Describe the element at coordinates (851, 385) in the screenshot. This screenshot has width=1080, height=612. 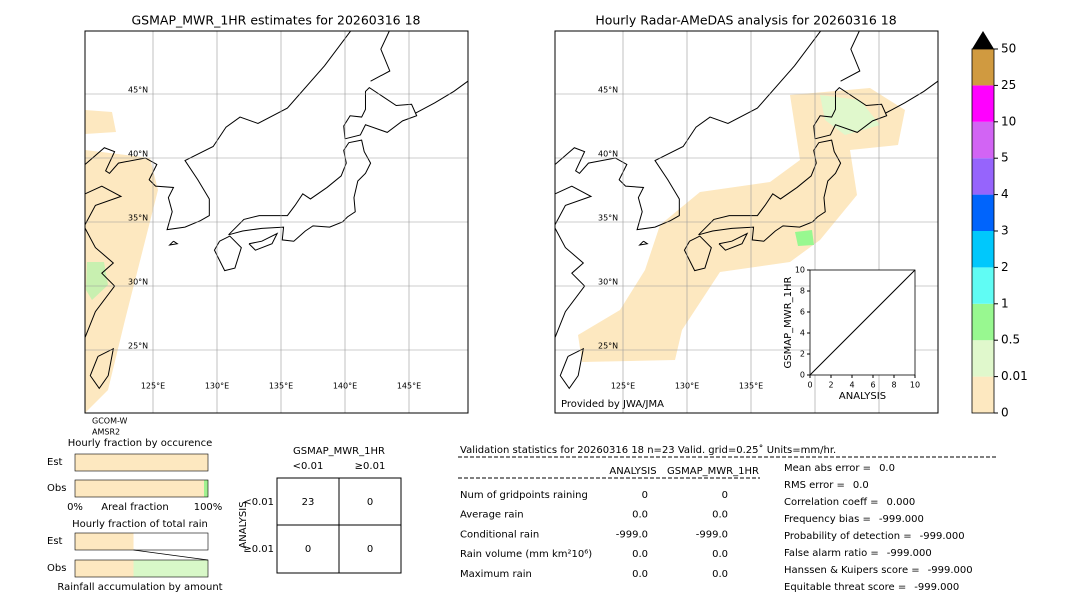
I see `x-tick-label: 4` at that location.